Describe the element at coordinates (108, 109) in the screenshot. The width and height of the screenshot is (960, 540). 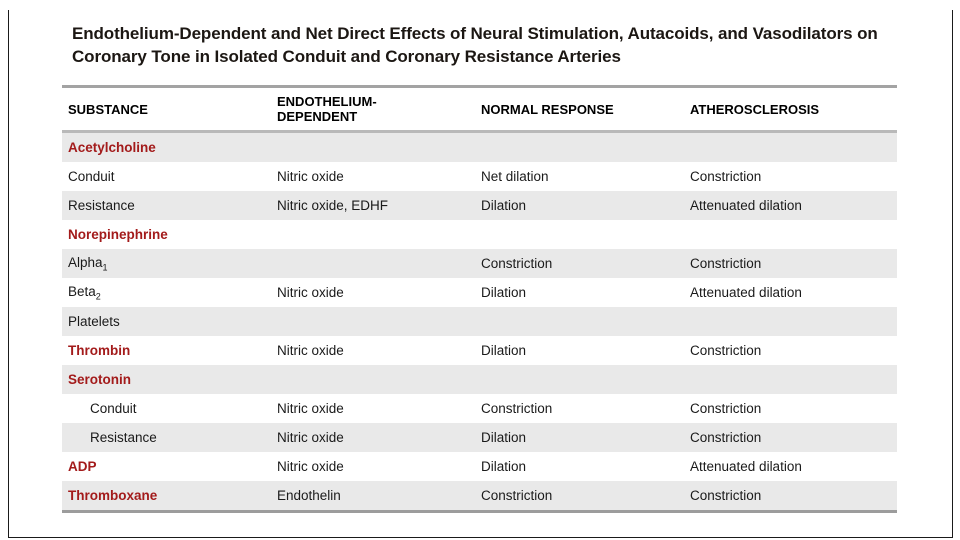
I see `column-header-substance: SUBSTANCE` at that location.